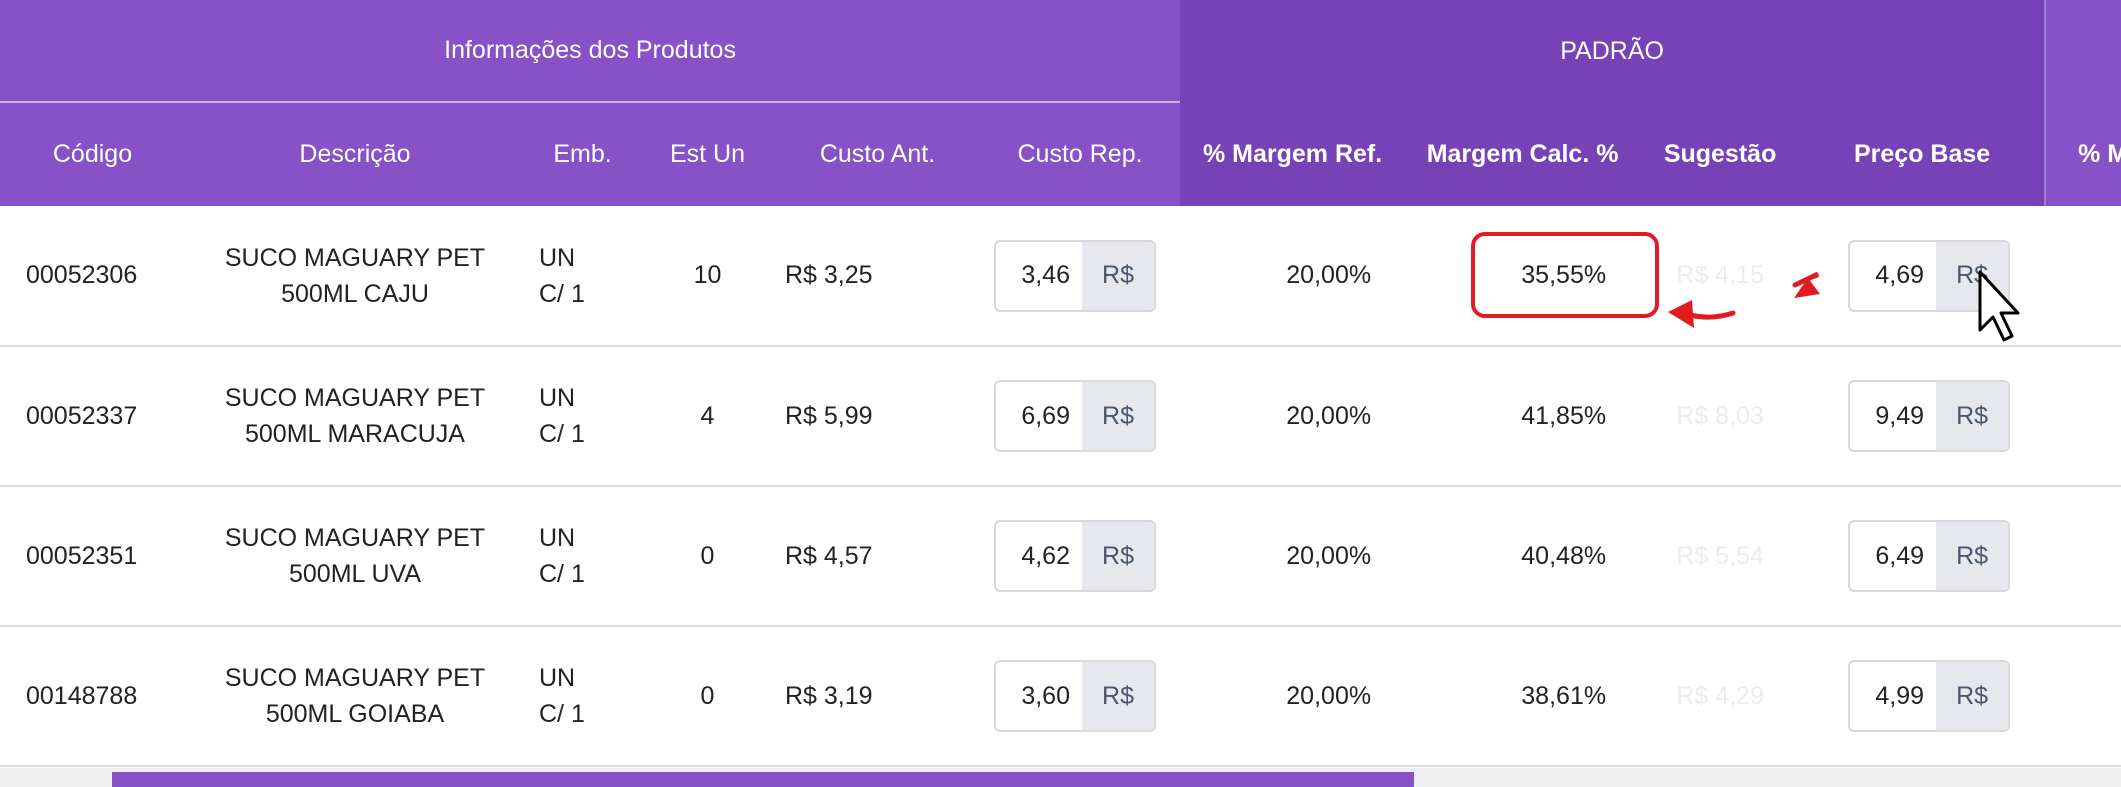 The width and height of the screenshot is (2121, 787). I want to click on cell-margem-calc: 38,61%, so click(1523, 696).